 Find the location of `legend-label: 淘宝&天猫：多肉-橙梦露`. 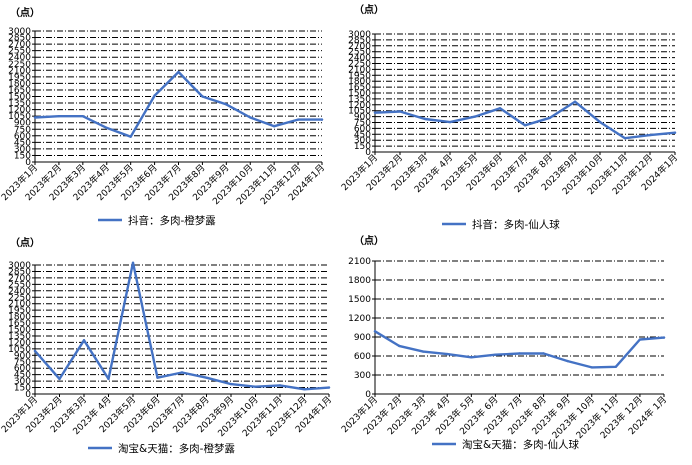

legend-label: 淘宝&天猫：多肉-橙梦露 is located at coordinates (176, 448).